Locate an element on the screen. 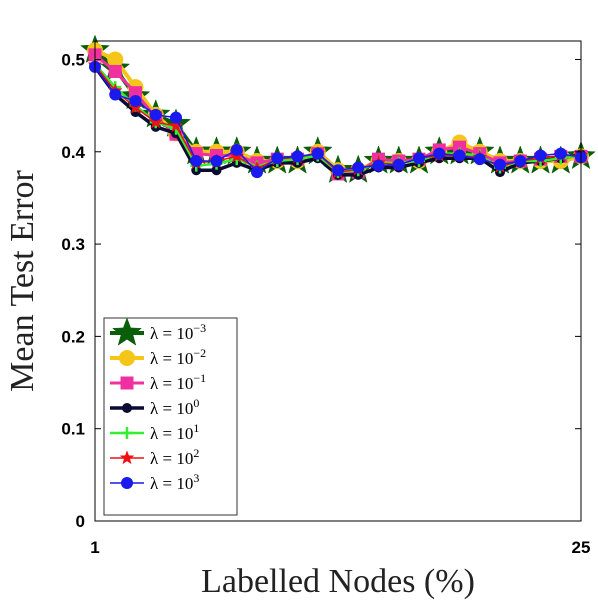  legend-entry: λ = 100 is located at coordinates (154, 407).